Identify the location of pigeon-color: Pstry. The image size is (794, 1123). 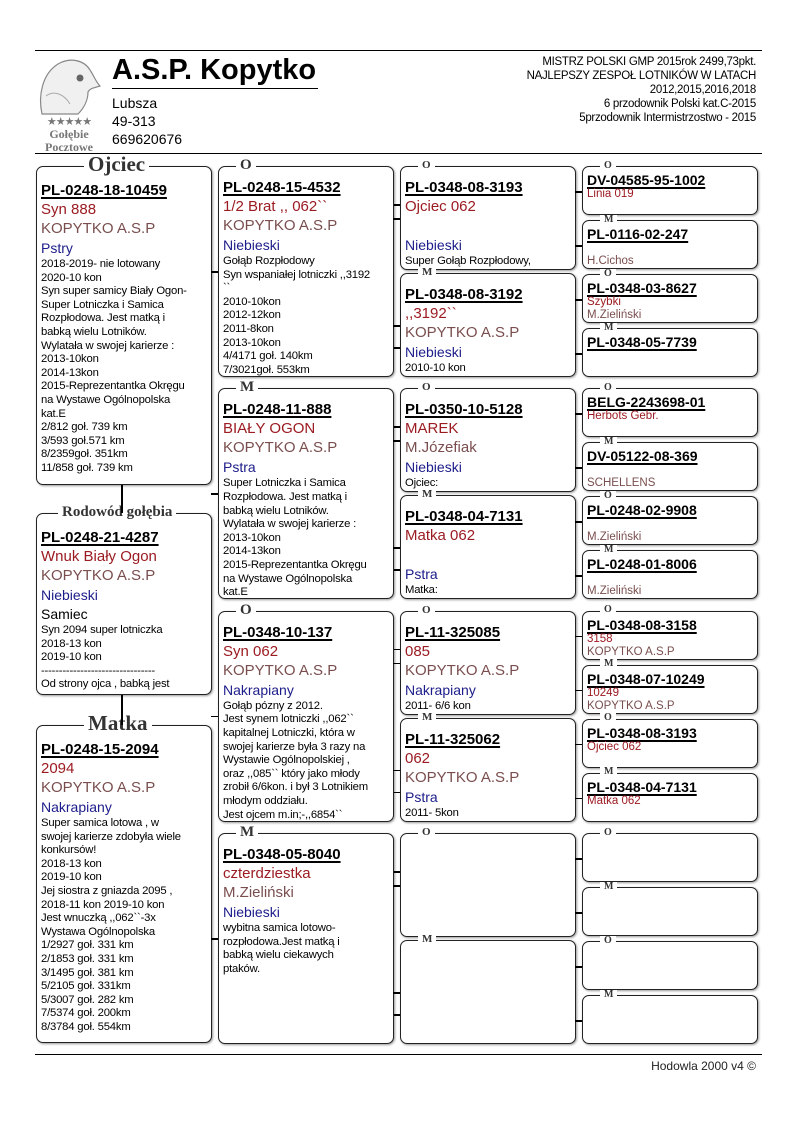
(57, 248).